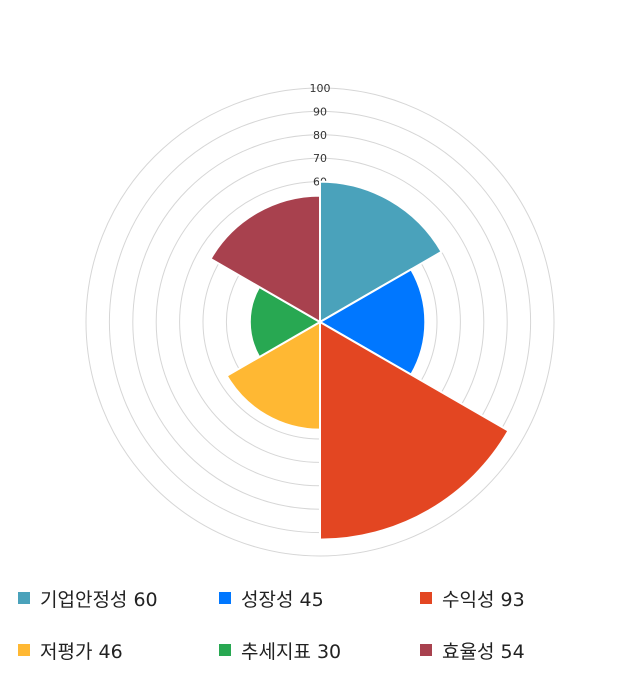 This screenshot has width=640, height=700. Describe the element at coordinates (320, 135) in the screenshot. I see `tick-label: 80` at that location.